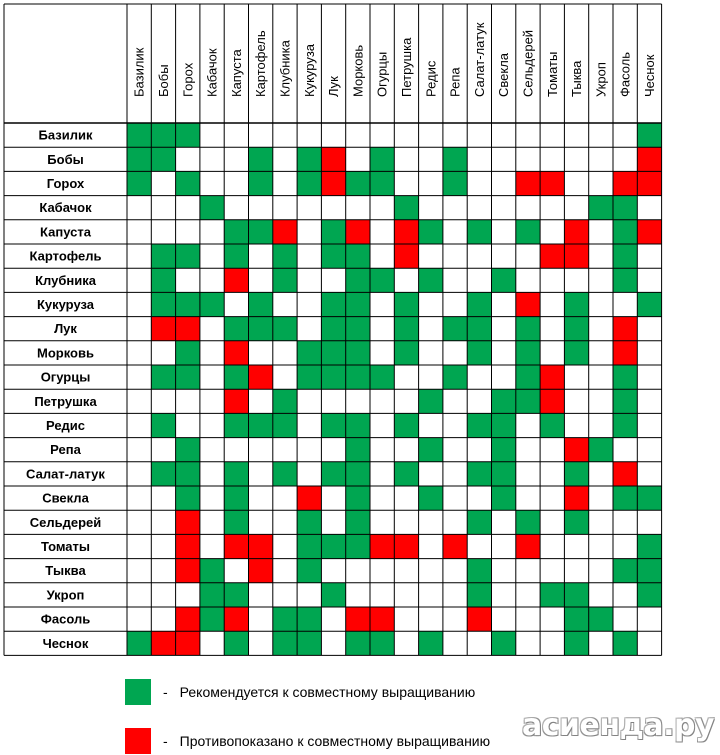  I want to click on row-label: Тыква, so click(65, 570).